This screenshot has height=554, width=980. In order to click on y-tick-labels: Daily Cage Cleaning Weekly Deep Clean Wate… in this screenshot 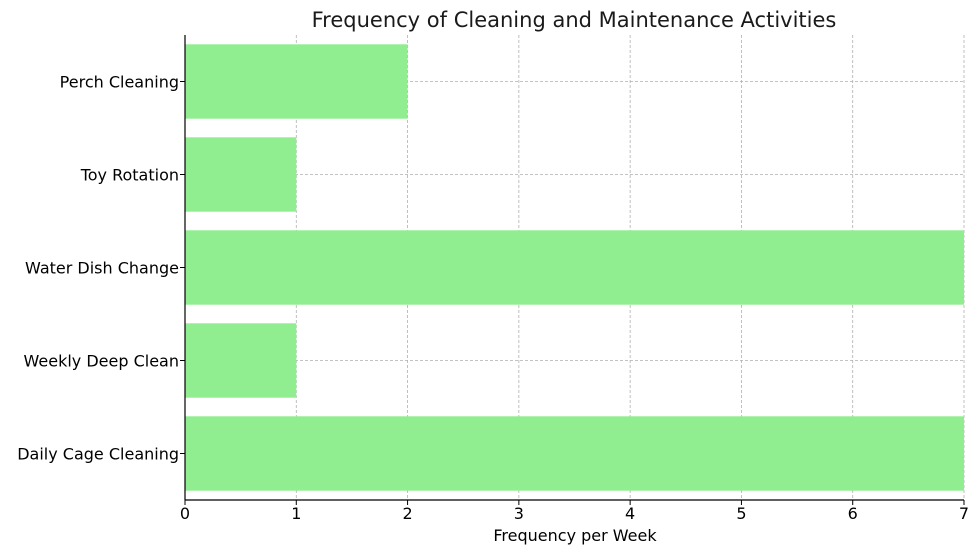, I will do `click(98, 268)`.